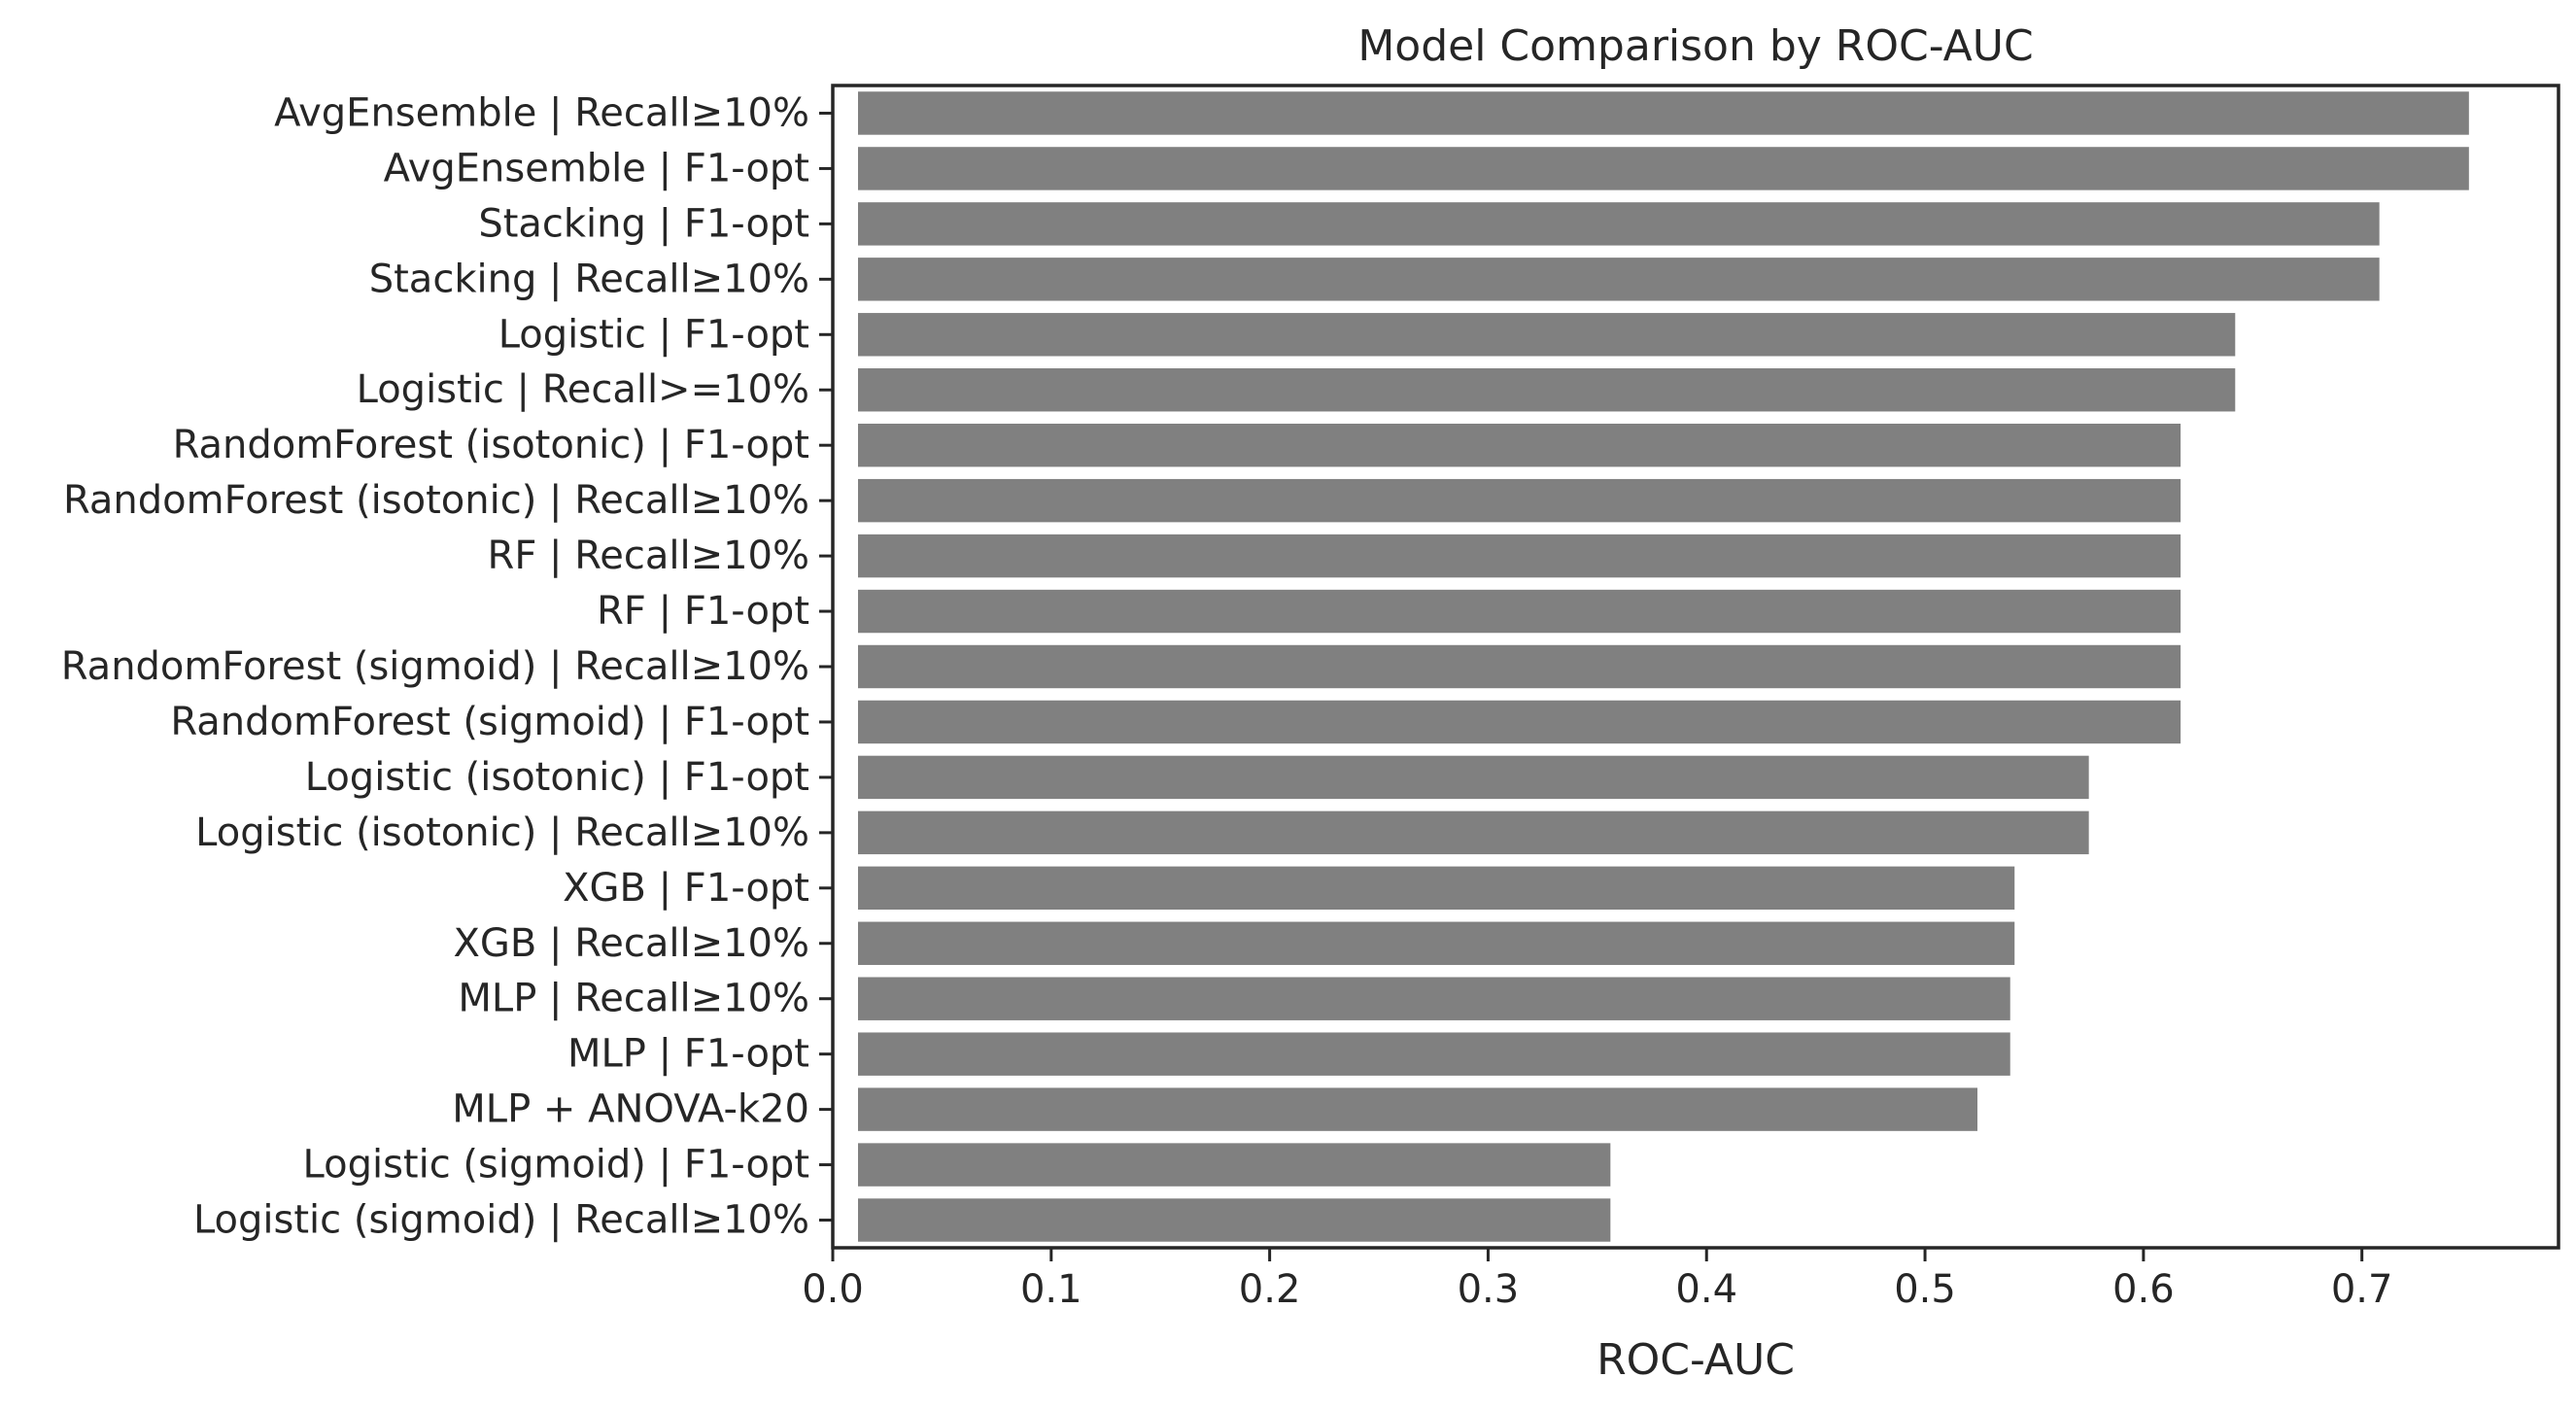  Describe the element at coordinates (1695, 46) in the screenshot. I see `chart-title: Model Comparison by ROC-AUC` at that location.